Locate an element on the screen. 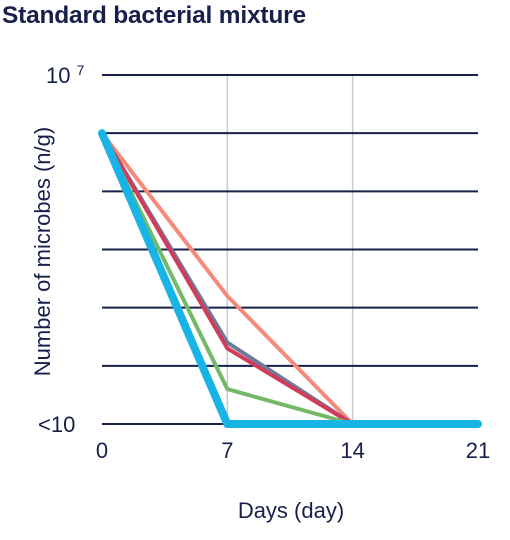 The width and height of the screenshot is (510, 540). x-tick-label: 0 is located at coordinates (102, 450).